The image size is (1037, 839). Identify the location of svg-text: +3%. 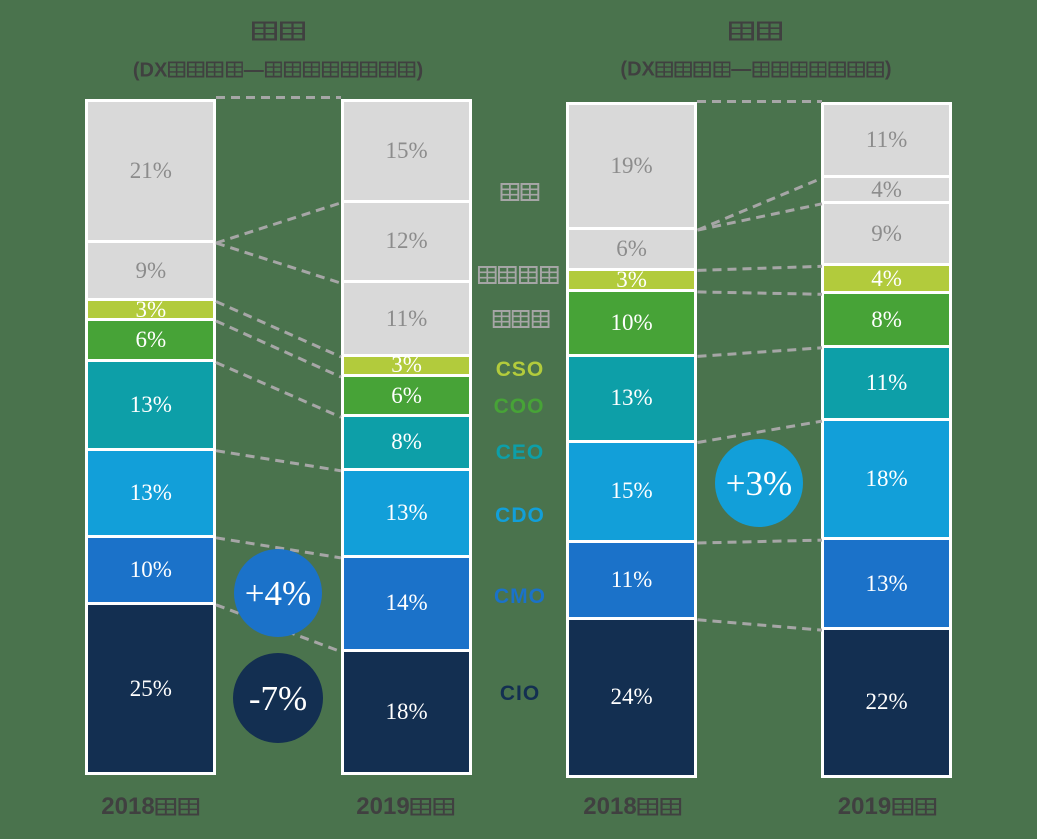
(759, 483).